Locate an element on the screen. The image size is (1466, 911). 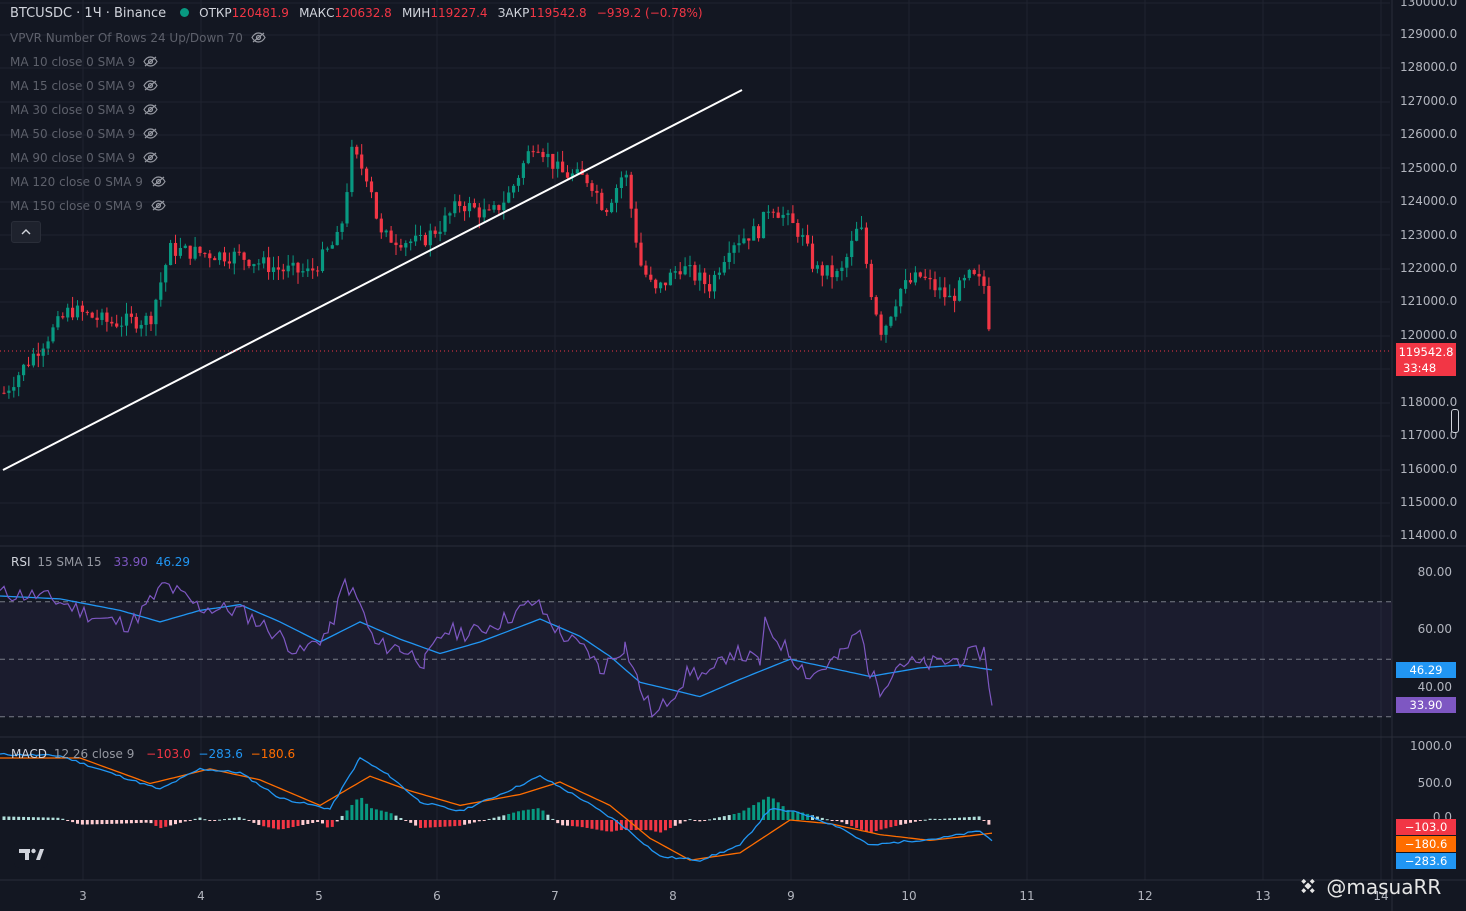
time-tick: 14 is located at coordinates (1381, 896).